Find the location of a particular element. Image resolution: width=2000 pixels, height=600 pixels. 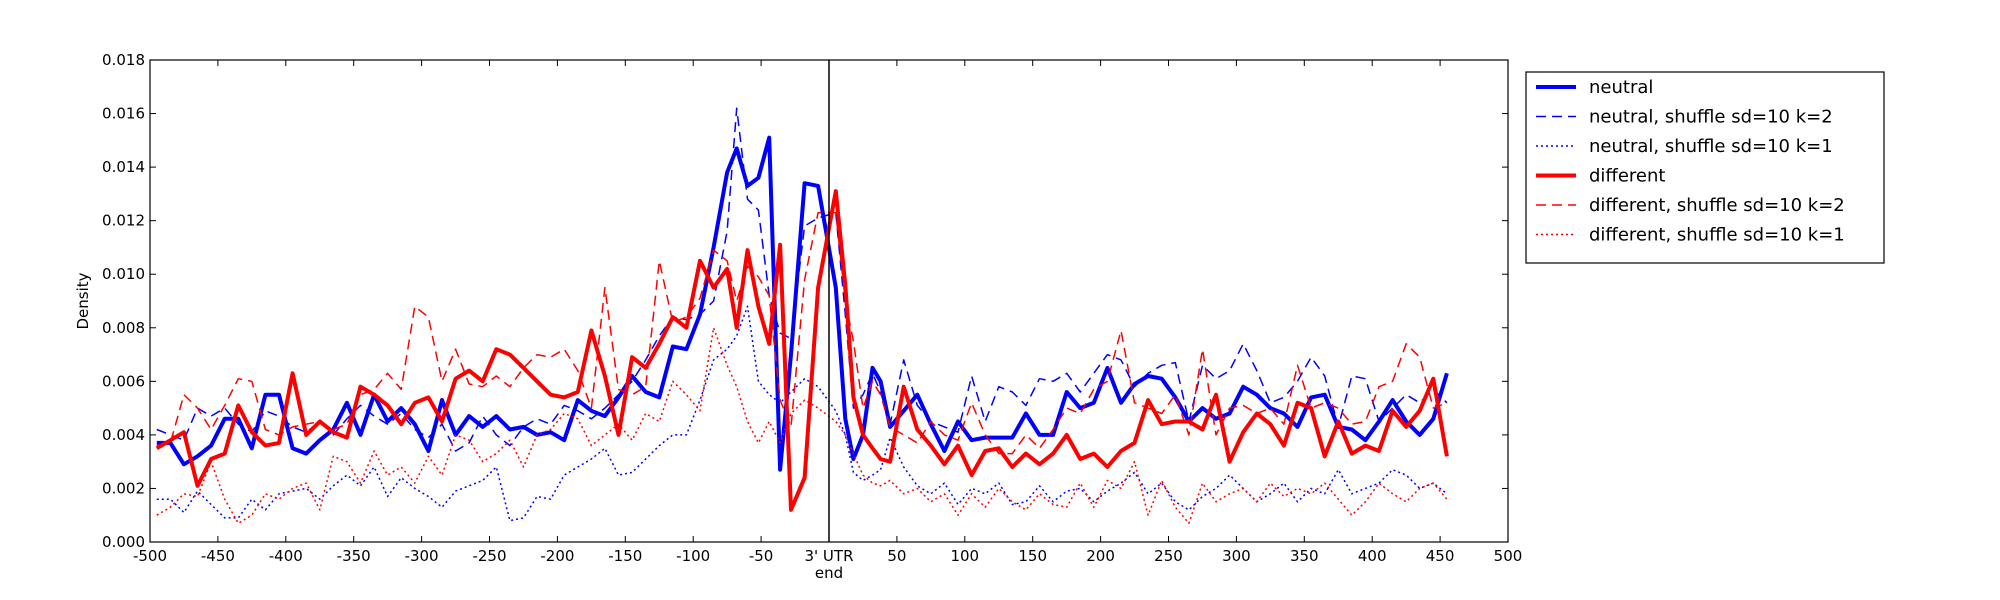

x-tick-label: -100 is located at coordinates (693, 556).